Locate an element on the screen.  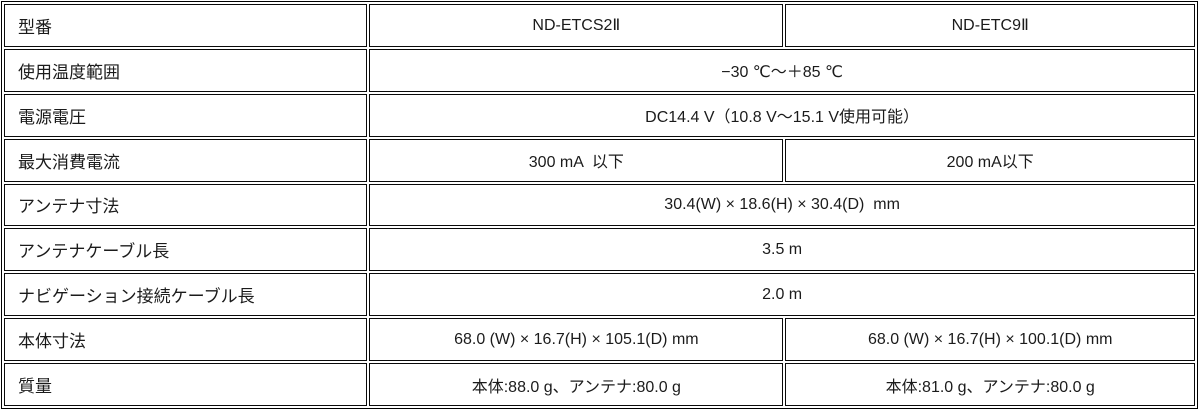
table-row-nav-cable: ナビゲーション接続ケーブル長 2.0 m is located at coordinates (599, 295).